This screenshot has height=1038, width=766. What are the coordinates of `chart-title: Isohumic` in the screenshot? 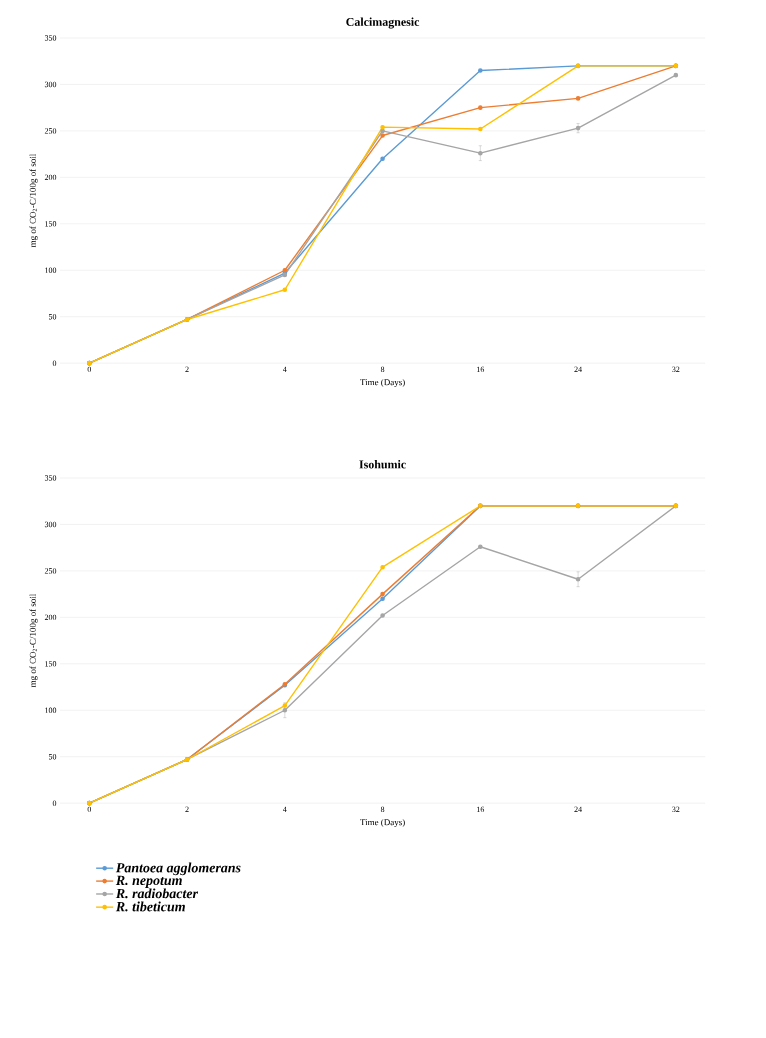 It's located at (382, 464).